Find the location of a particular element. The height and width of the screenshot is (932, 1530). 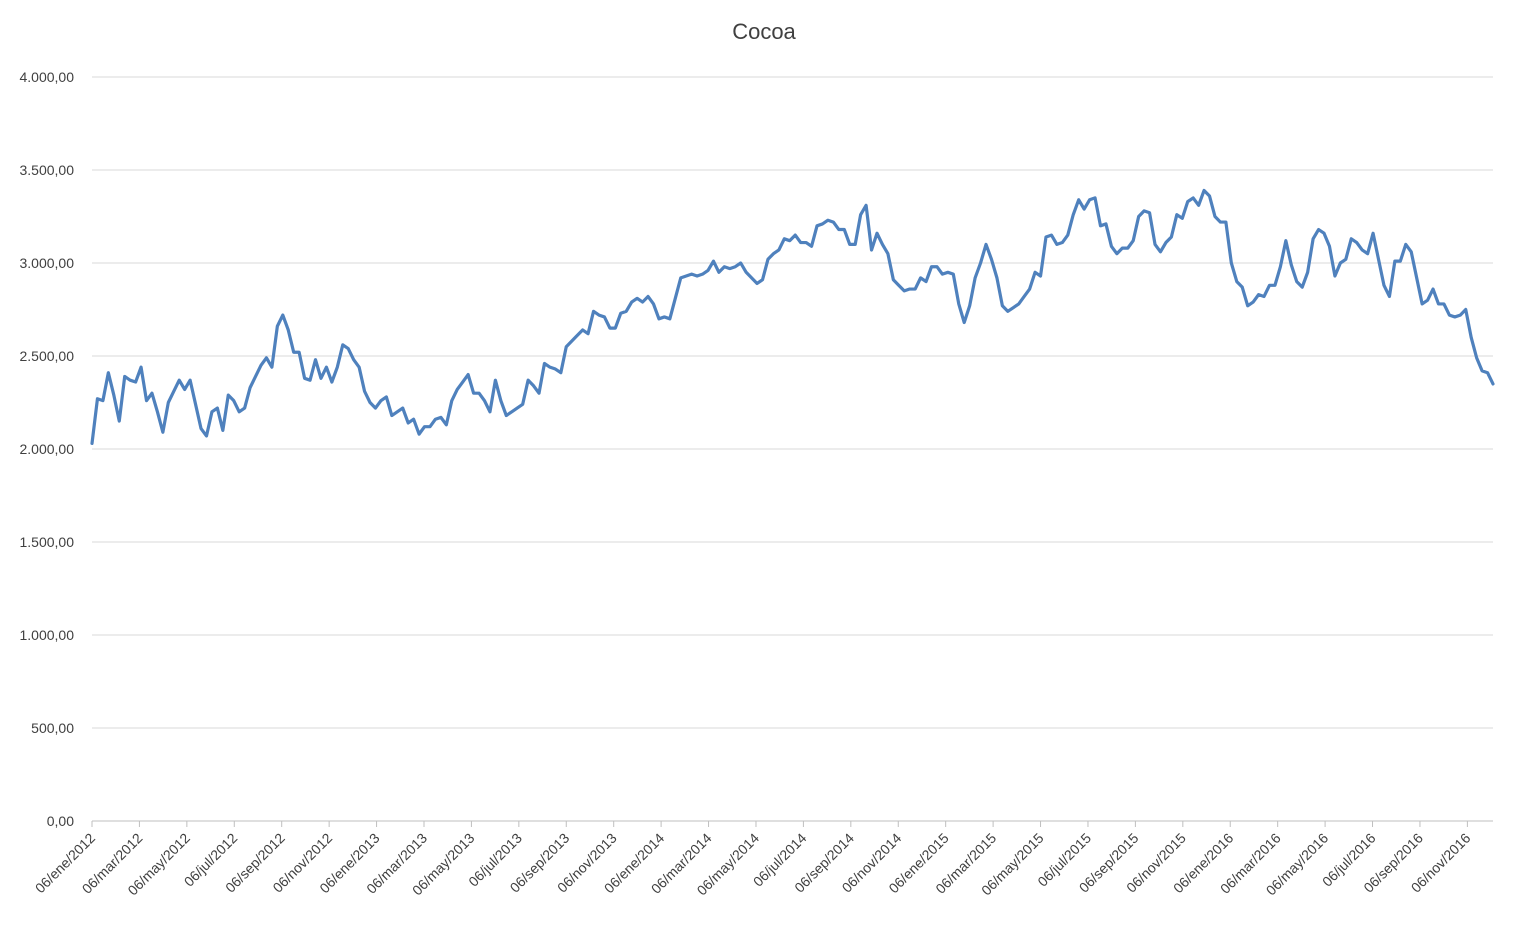

y-tick-label: 4.000,00 is located at coordinates (47, 77).